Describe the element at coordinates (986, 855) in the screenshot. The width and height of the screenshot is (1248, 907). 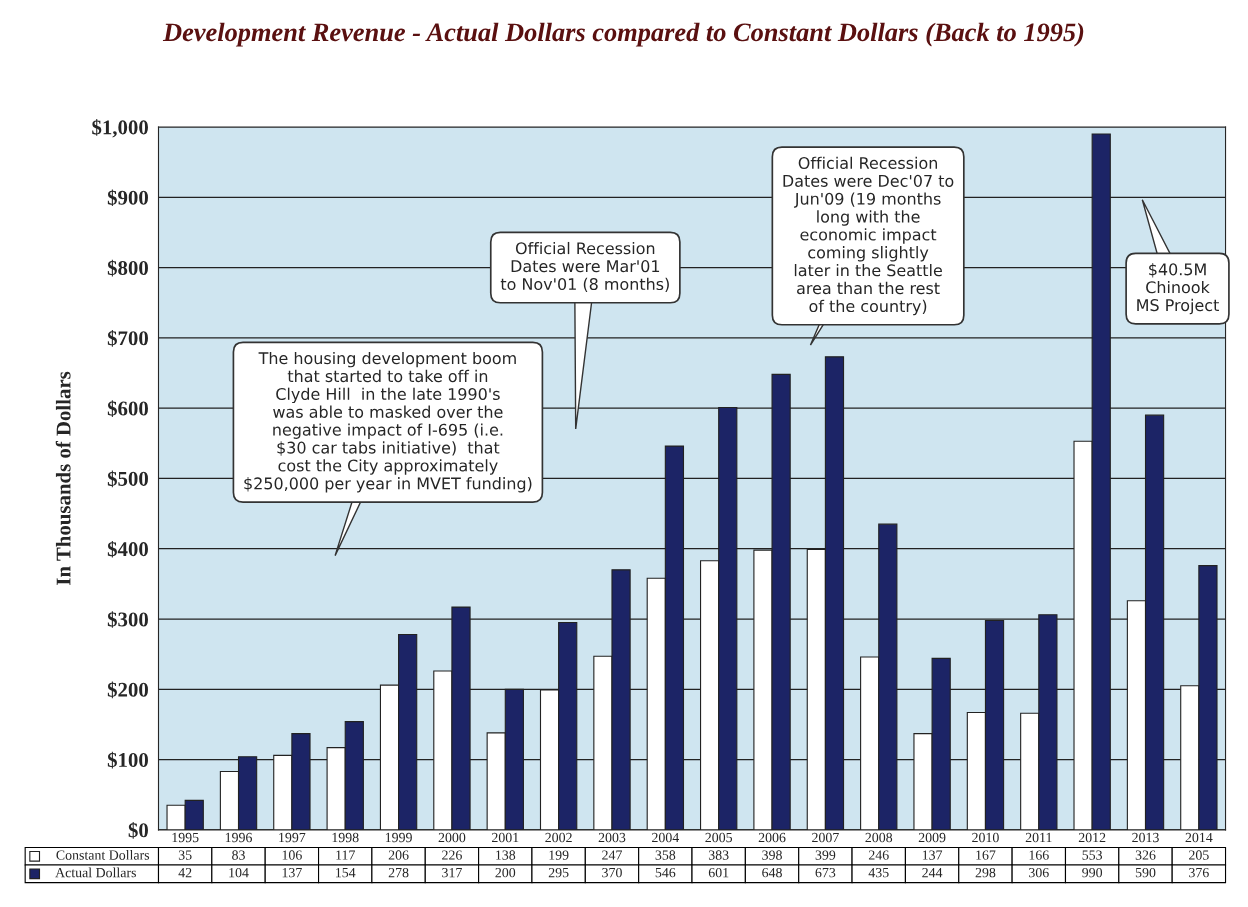
I see `data-label: 167` at that location.